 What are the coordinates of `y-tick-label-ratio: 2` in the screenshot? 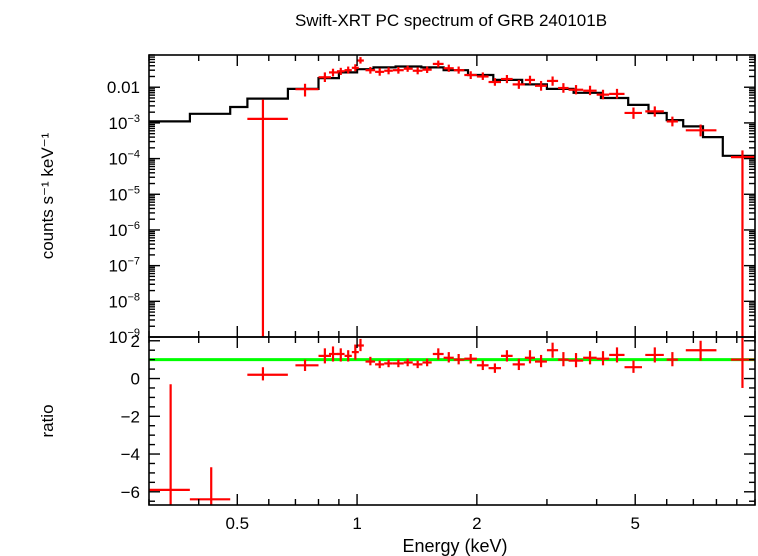 It's located at (135, 341).